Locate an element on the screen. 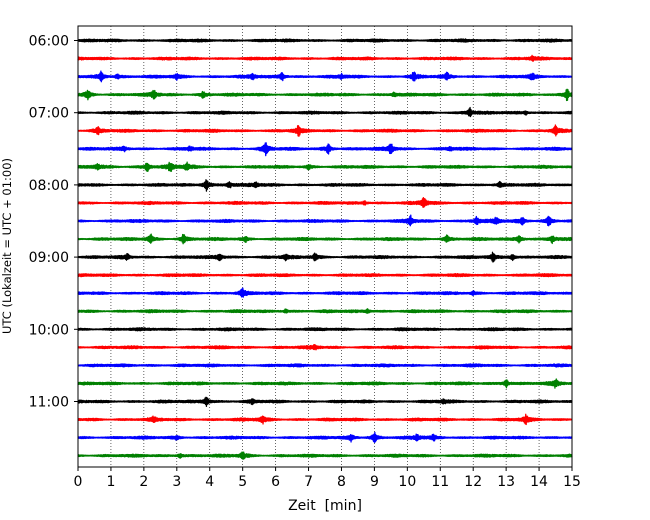 The image size is (650, 520). x-tick-label: 3 is located at coordinates (176, 482).